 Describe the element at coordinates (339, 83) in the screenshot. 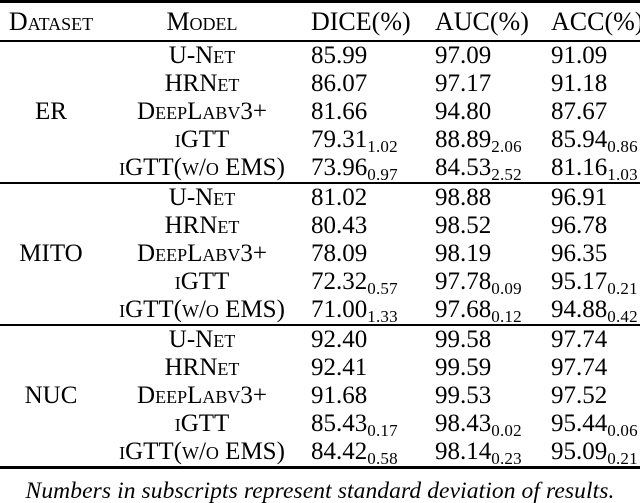

I see `dice-cell: 86.07` at that location.